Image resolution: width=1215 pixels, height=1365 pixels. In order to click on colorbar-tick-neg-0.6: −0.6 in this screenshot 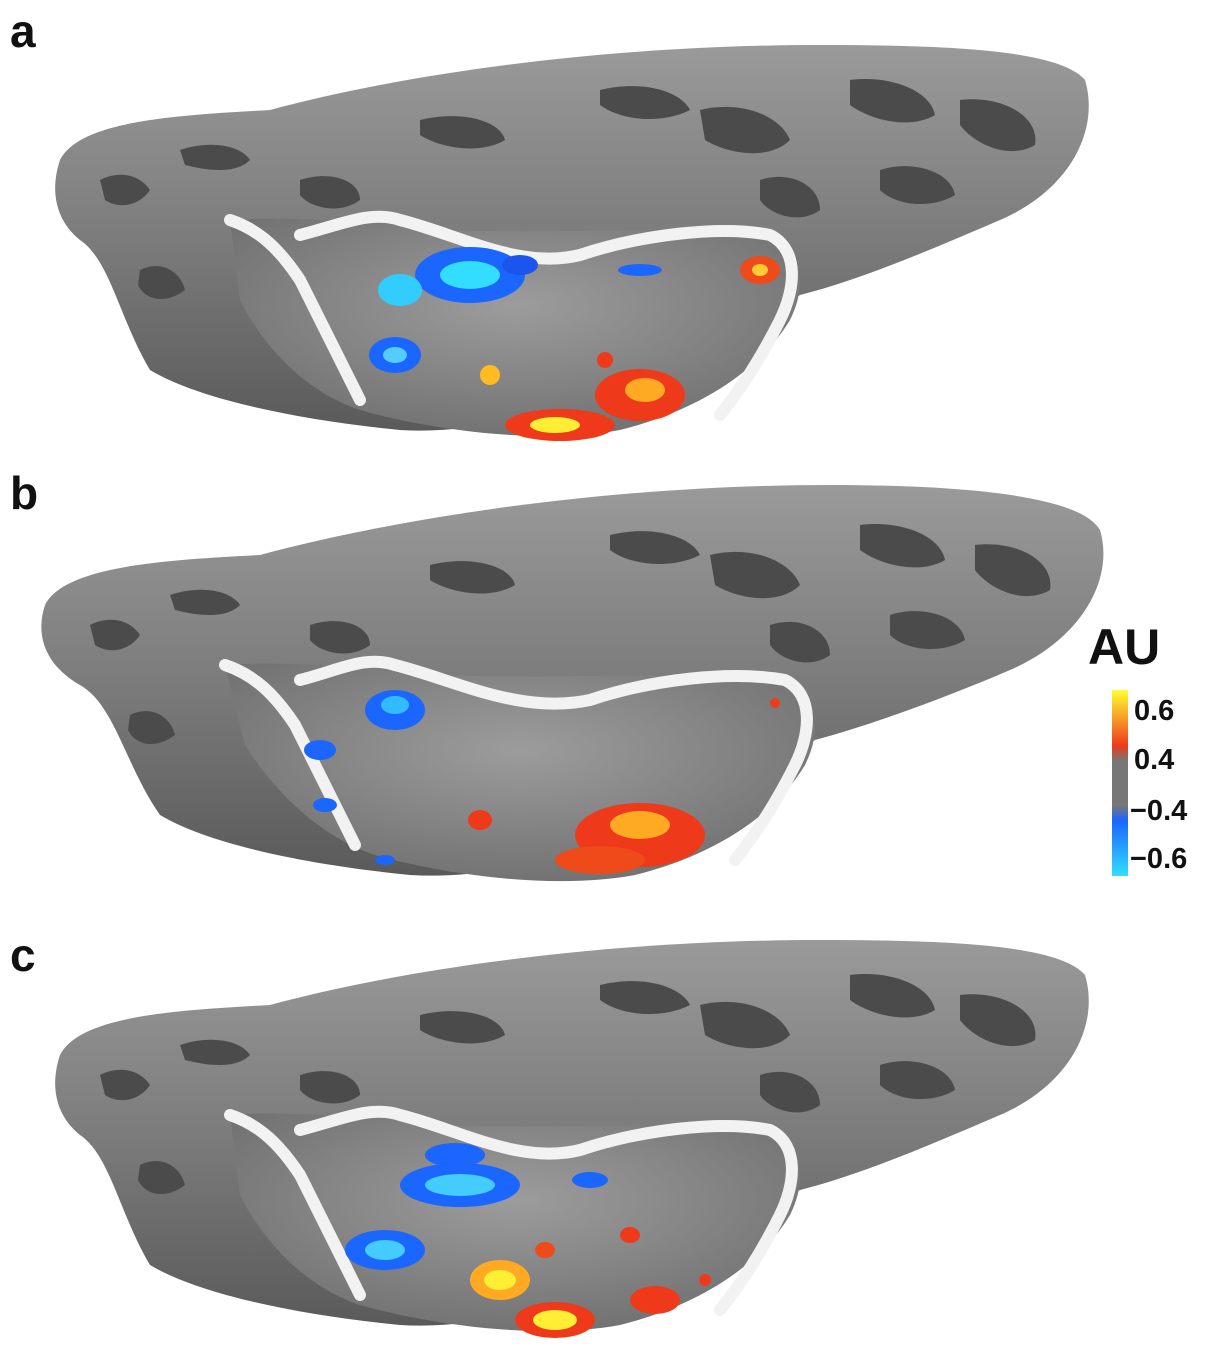, I will do `click(1159, 859)`.